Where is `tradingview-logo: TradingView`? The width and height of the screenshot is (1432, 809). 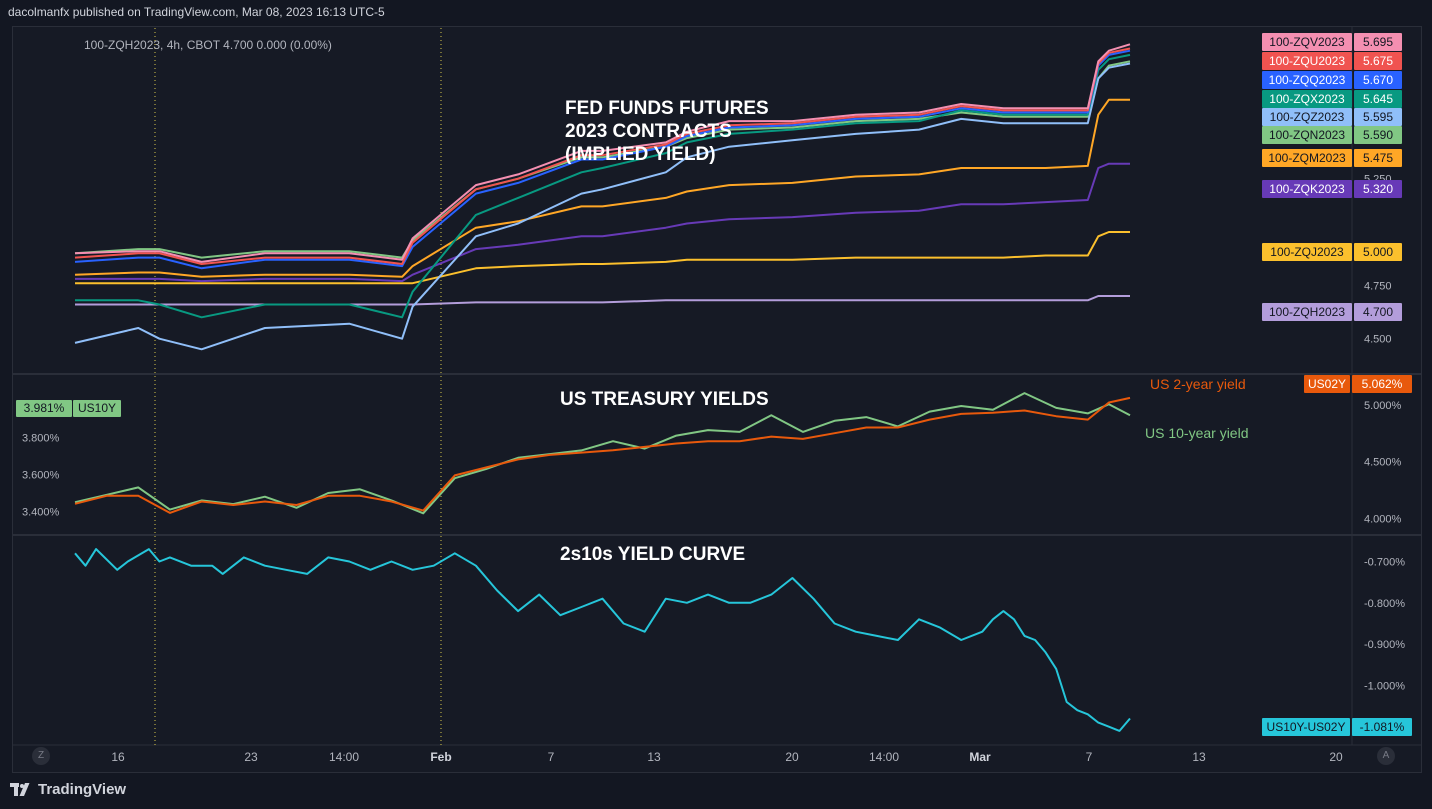
tradingview-logo: TradingView is located at coordinates (68, 789).